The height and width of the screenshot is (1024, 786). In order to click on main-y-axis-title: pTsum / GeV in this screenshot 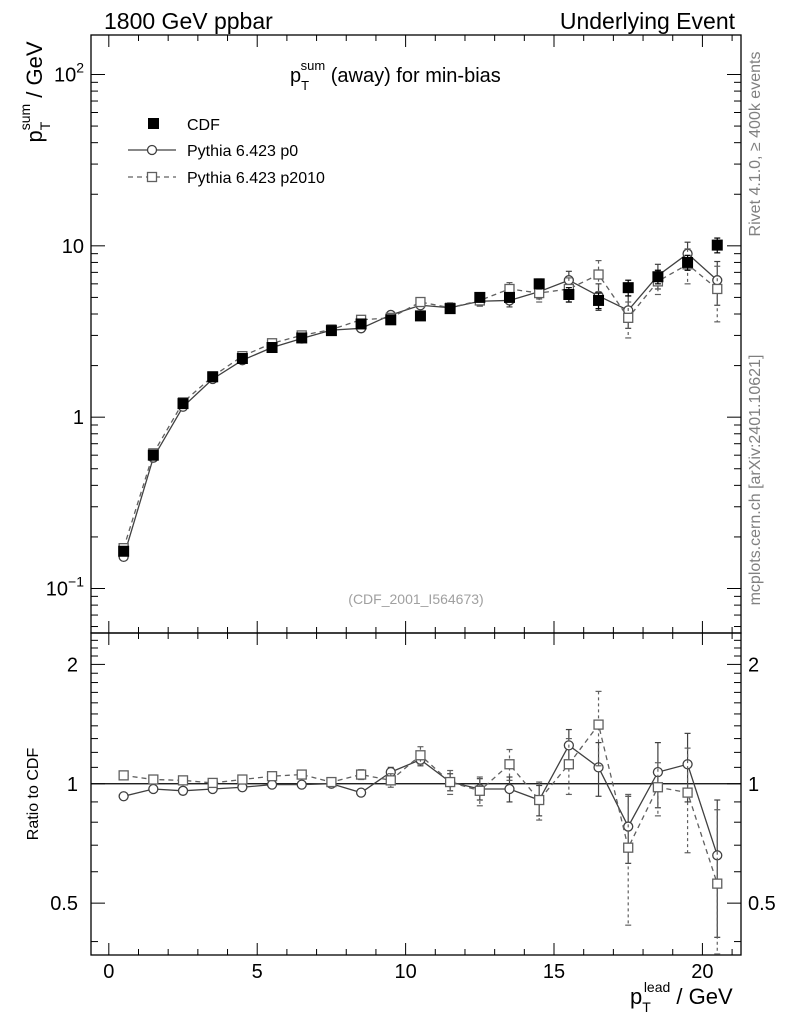, I will do `click(35, 91)`.